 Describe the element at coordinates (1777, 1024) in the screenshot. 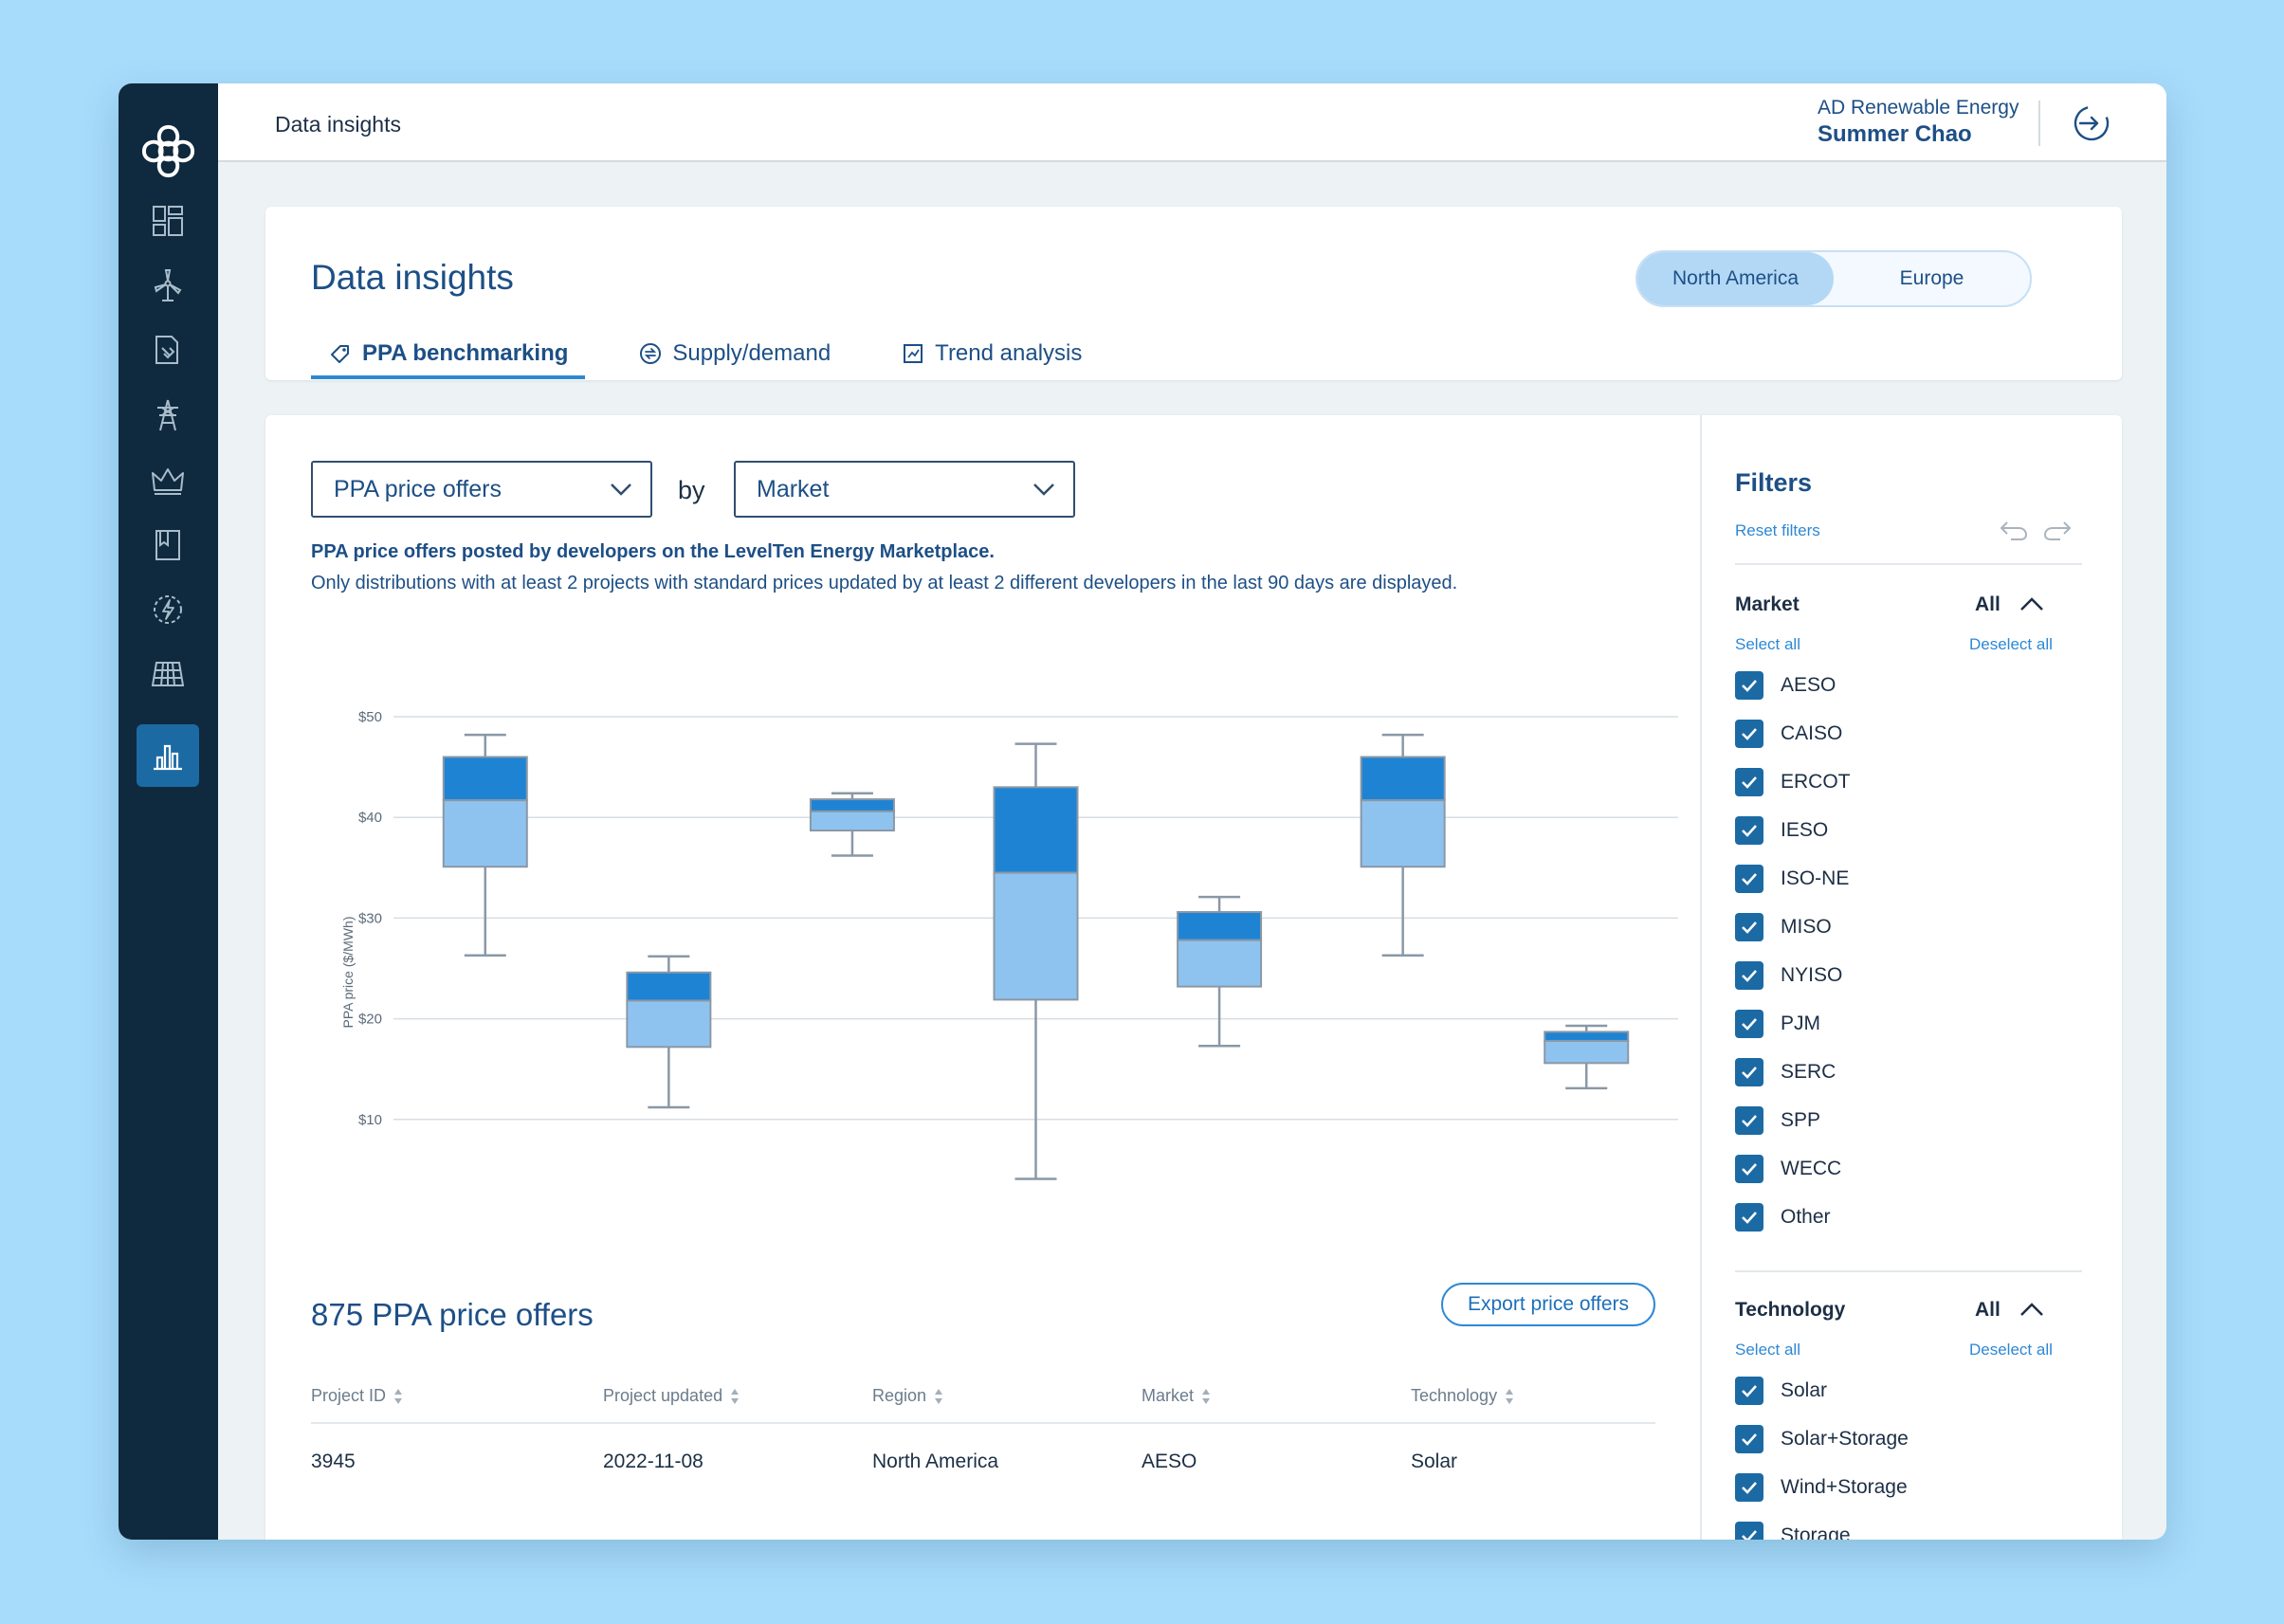

I see `filter-checkbox-item: PJM` at that location.